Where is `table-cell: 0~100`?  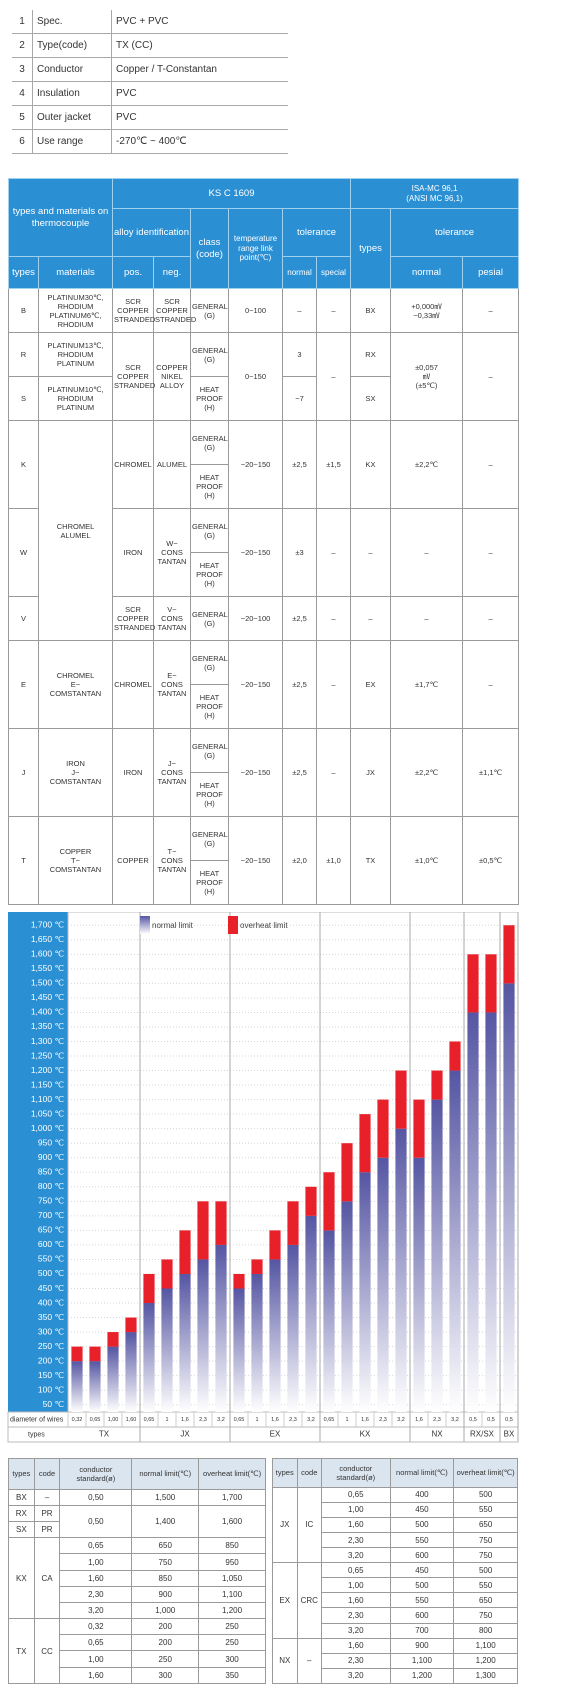 table-cell: 0~100 is located at coordinates (255, 310).